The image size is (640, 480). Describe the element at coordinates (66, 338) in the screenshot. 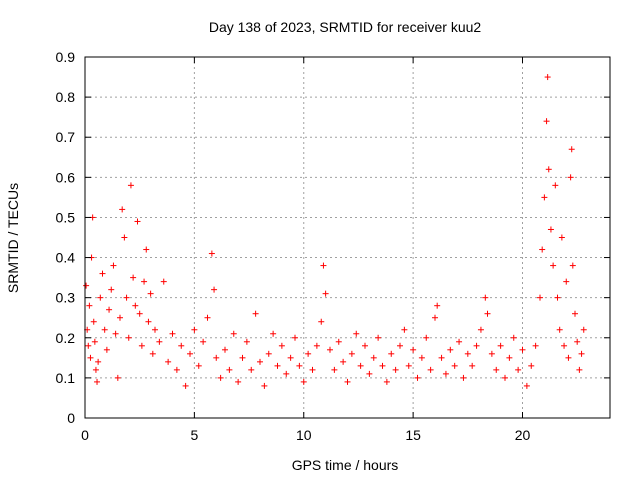

I see `y-tick-label: 0.2` at that location.